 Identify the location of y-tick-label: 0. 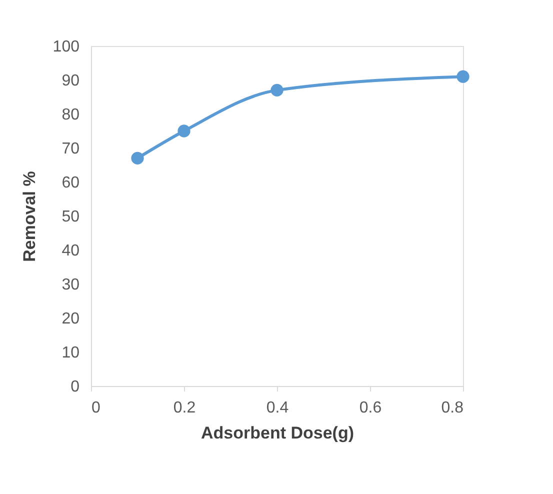
(75, 387).